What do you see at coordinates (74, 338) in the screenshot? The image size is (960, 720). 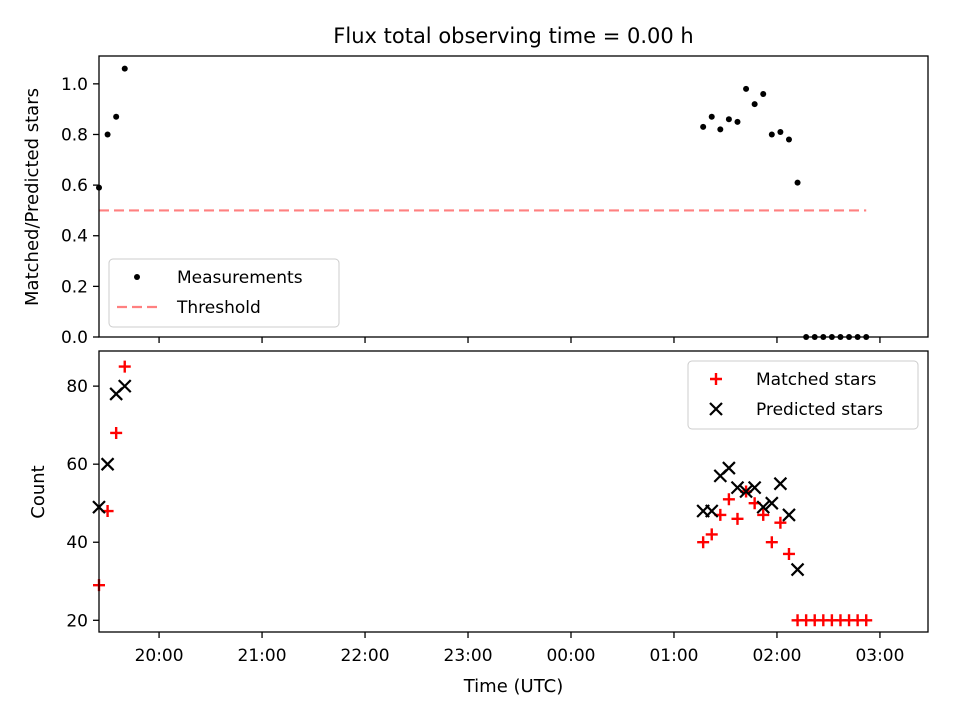 I see `y-tick-label: 0.0` at bounding box center [74, 338].